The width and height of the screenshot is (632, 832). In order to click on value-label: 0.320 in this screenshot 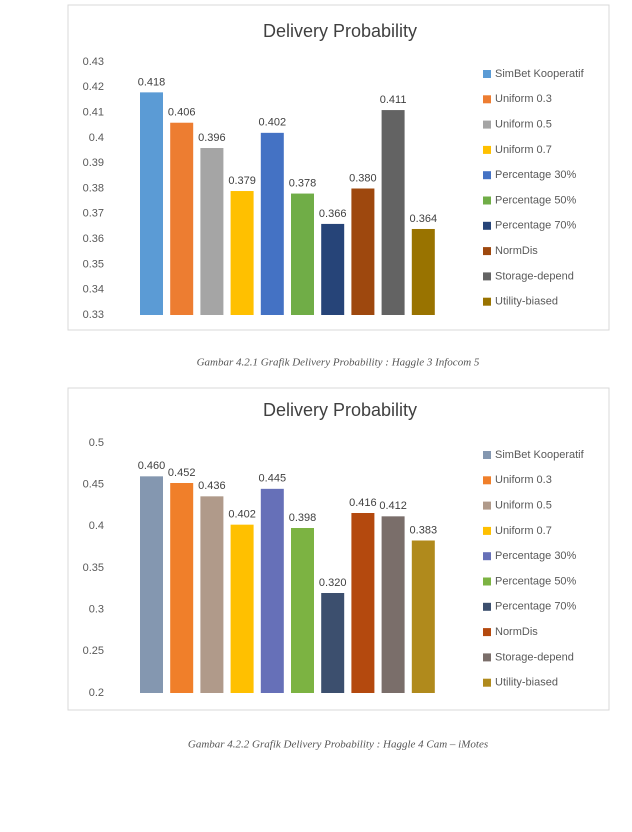, I will do `click(333, 583)`.